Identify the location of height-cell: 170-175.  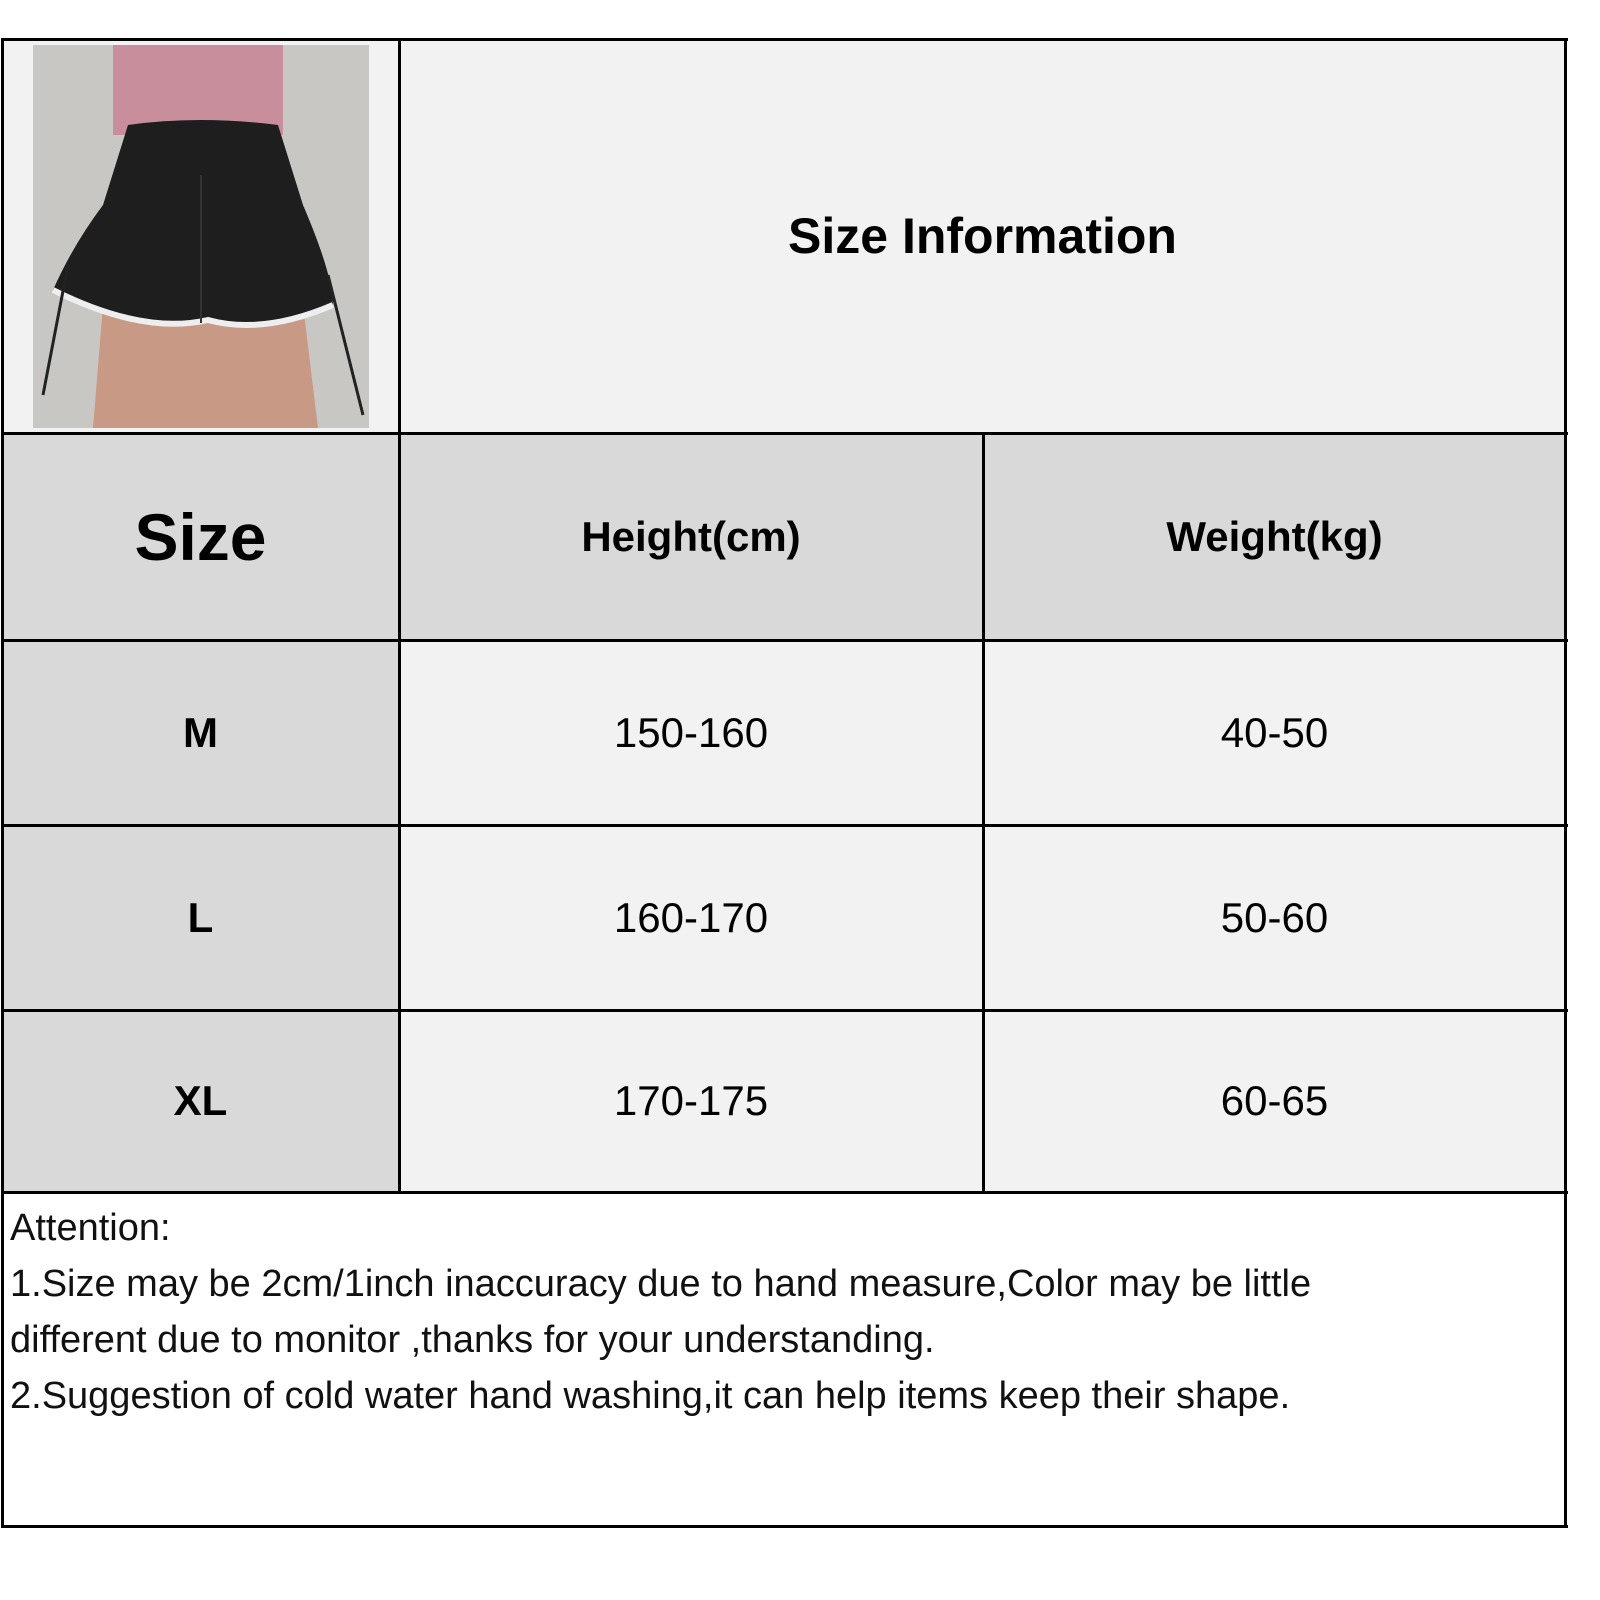
(691, 1101).